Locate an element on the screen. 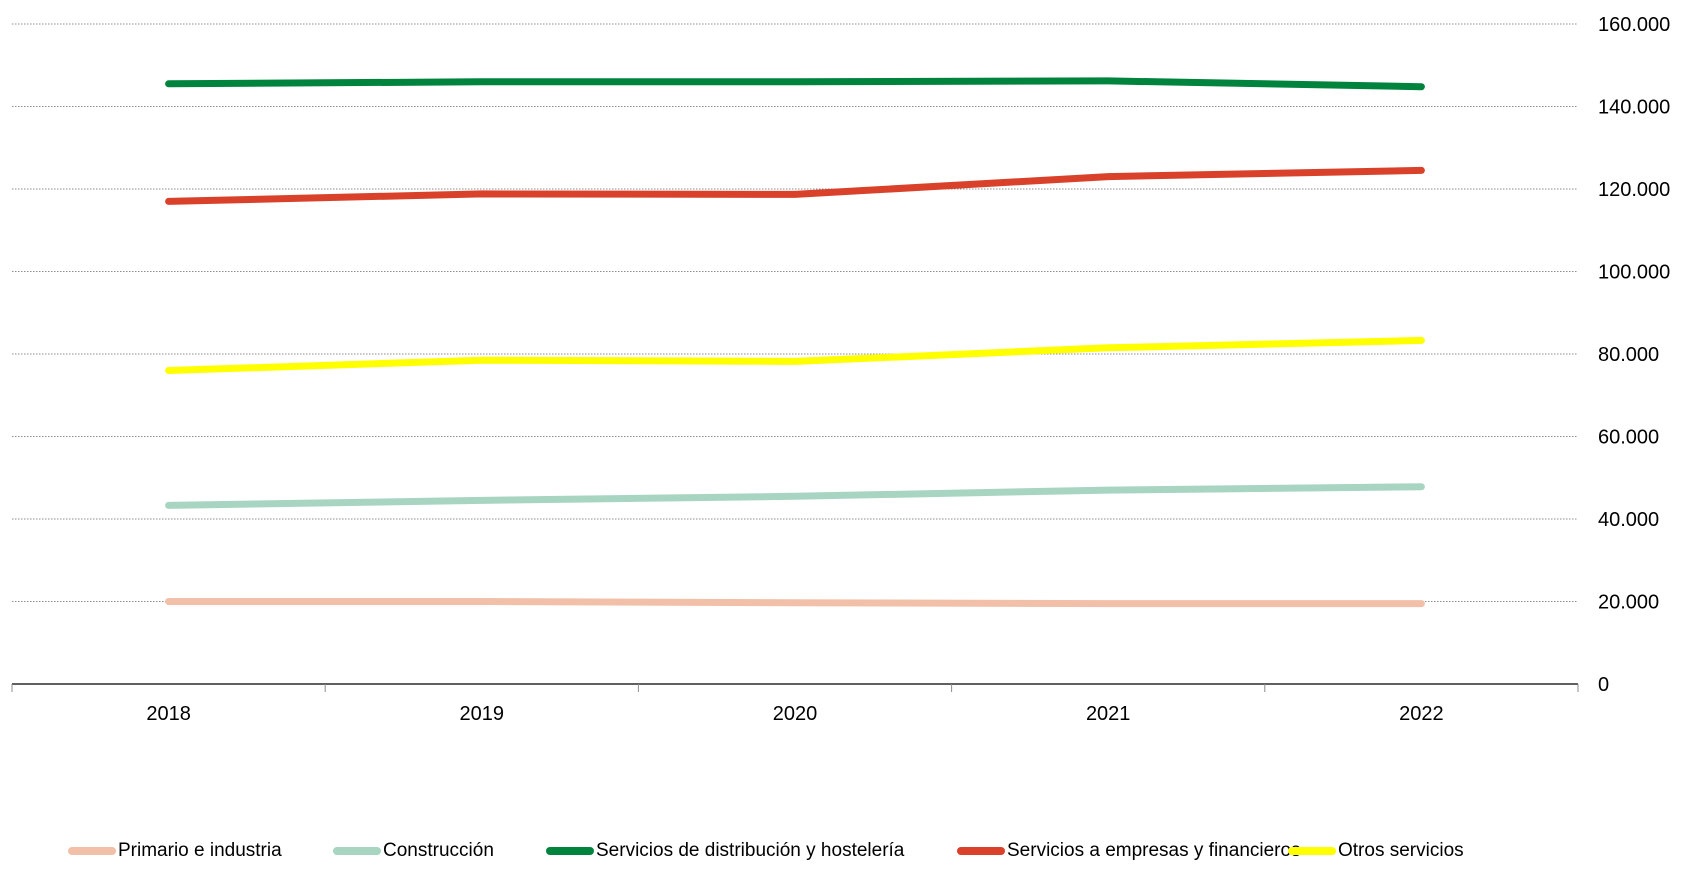 The image size is (1685, 869). legend-item: Servicios de distribución y hostelería is located at coordinates (725, 851).